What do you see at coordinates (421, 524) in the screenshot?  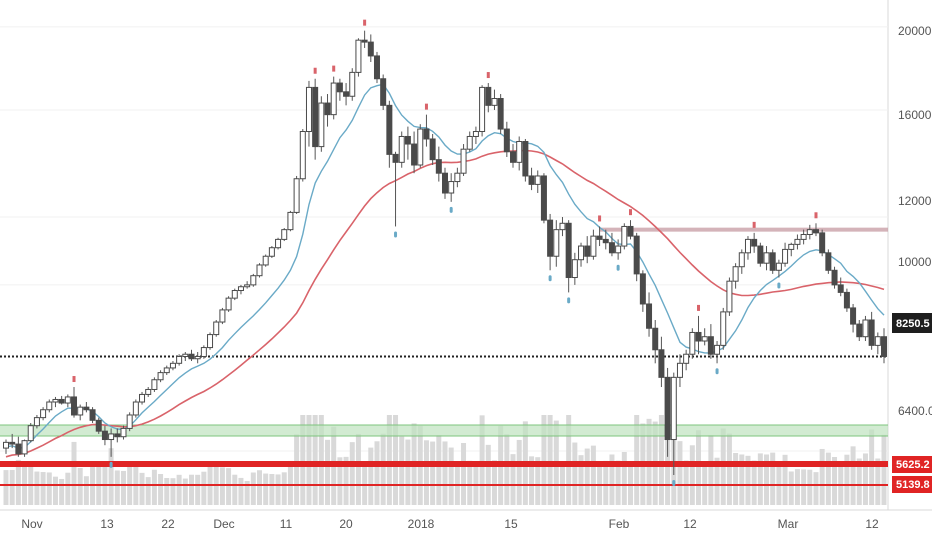 I see `x-tick-label: 2018` at bounding box center [421, 524].